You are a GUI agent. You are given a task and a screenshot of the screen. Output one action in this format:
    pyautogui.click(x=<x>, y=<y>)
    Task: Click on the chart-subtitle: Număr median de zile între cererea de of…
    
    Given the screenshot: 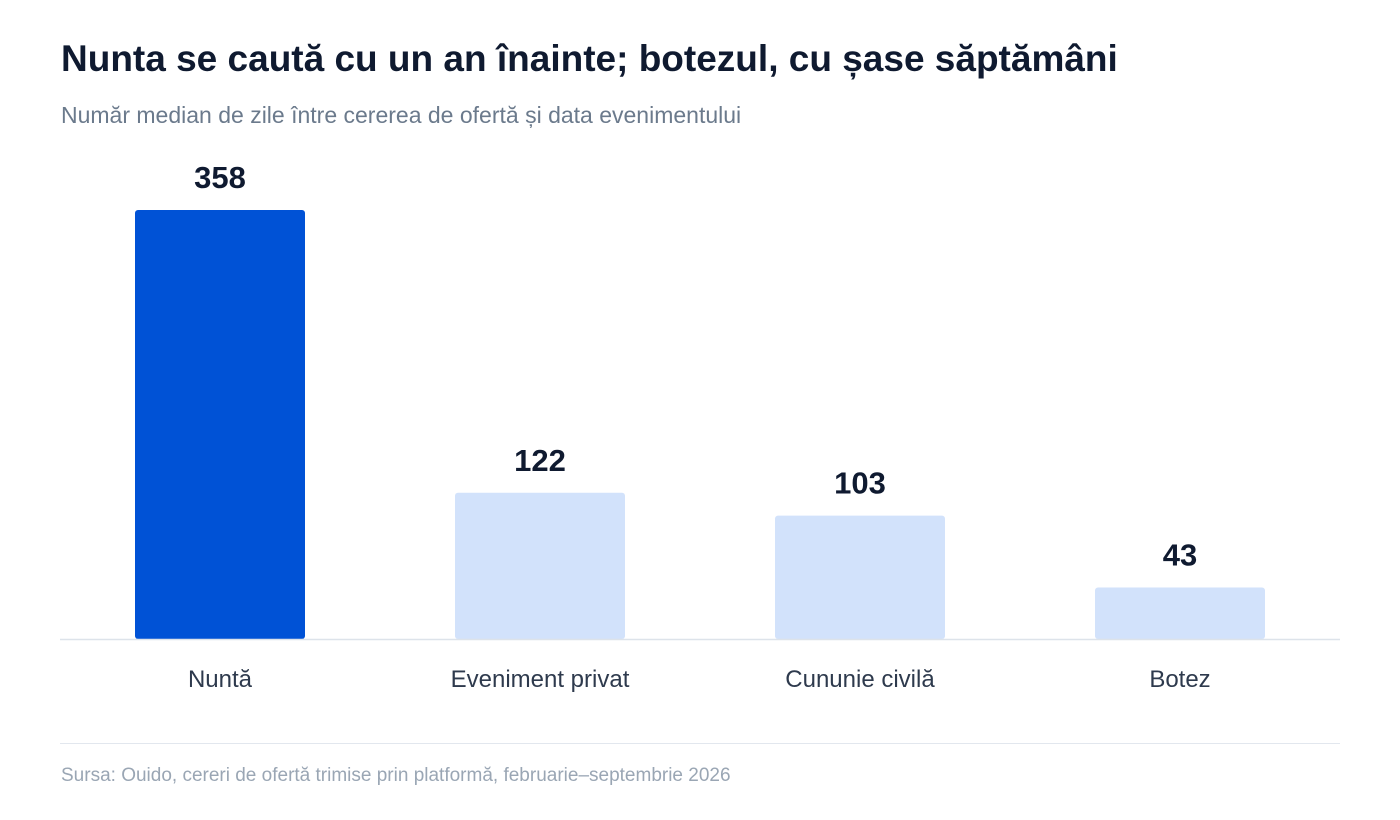 What is the action you would take?
    pyautogui.click(x=401, y=115)
    